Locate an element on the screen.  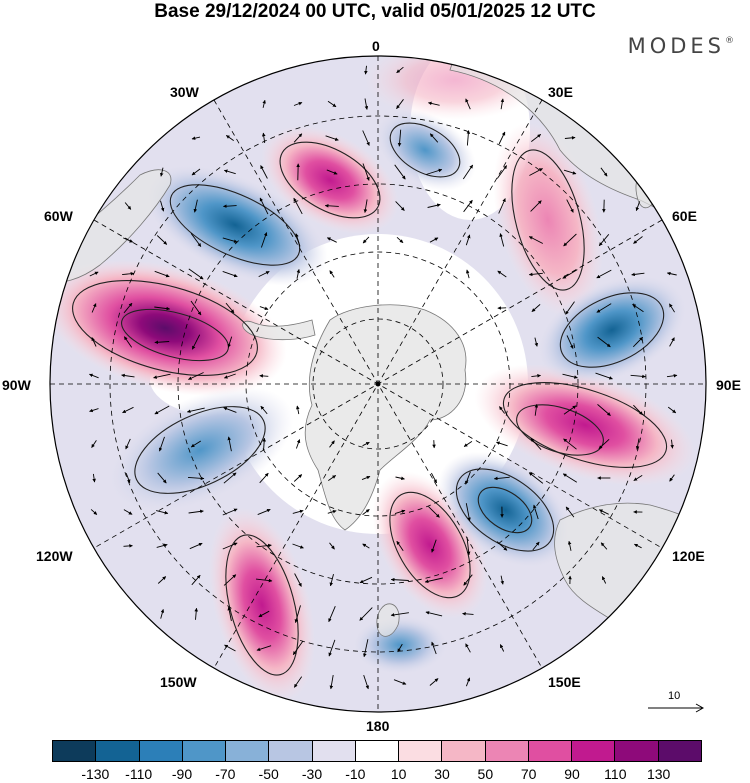
reference-arrow-icon is located at coordinates (676, 708).